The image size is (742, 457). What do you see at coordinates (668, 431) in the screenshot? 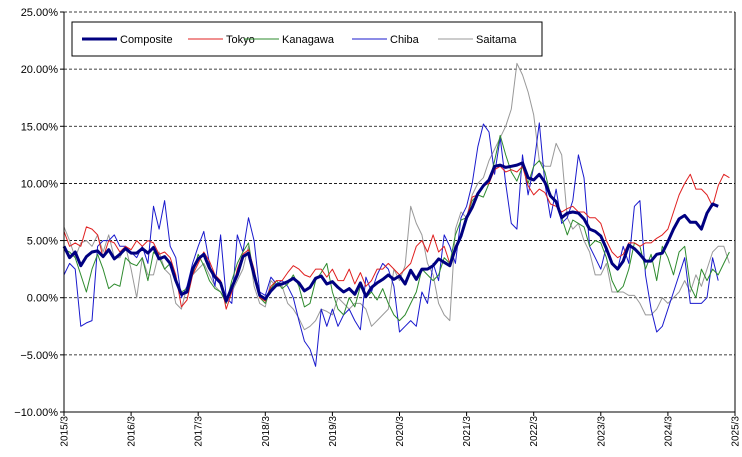
I see `x-tick-label: 2024/3` at bounding box center [668, 431].